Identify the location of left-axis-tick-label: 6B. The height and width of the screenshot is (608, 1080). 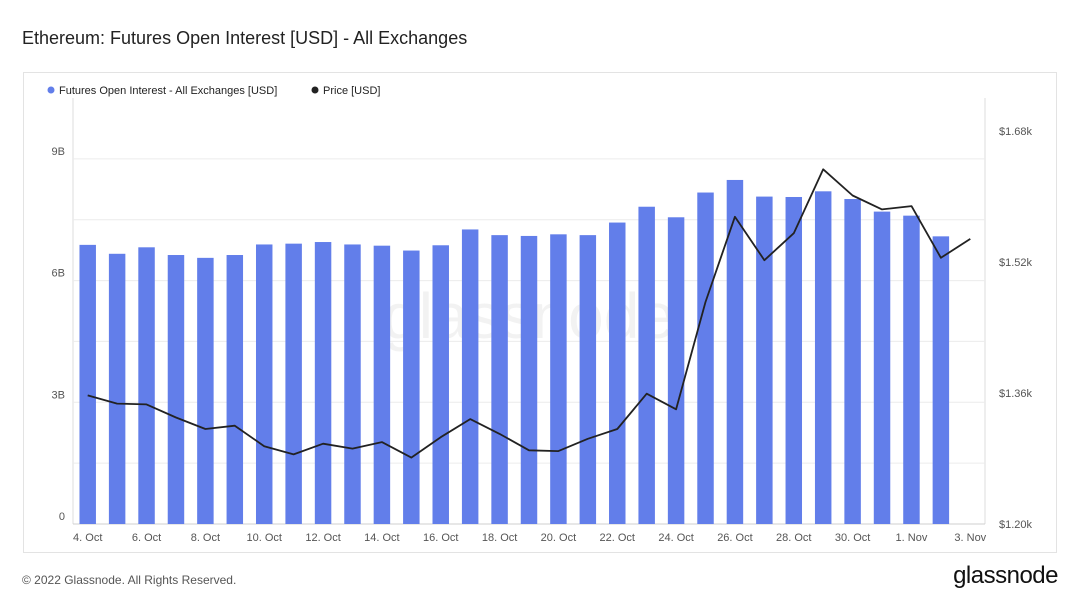
(58, 274).